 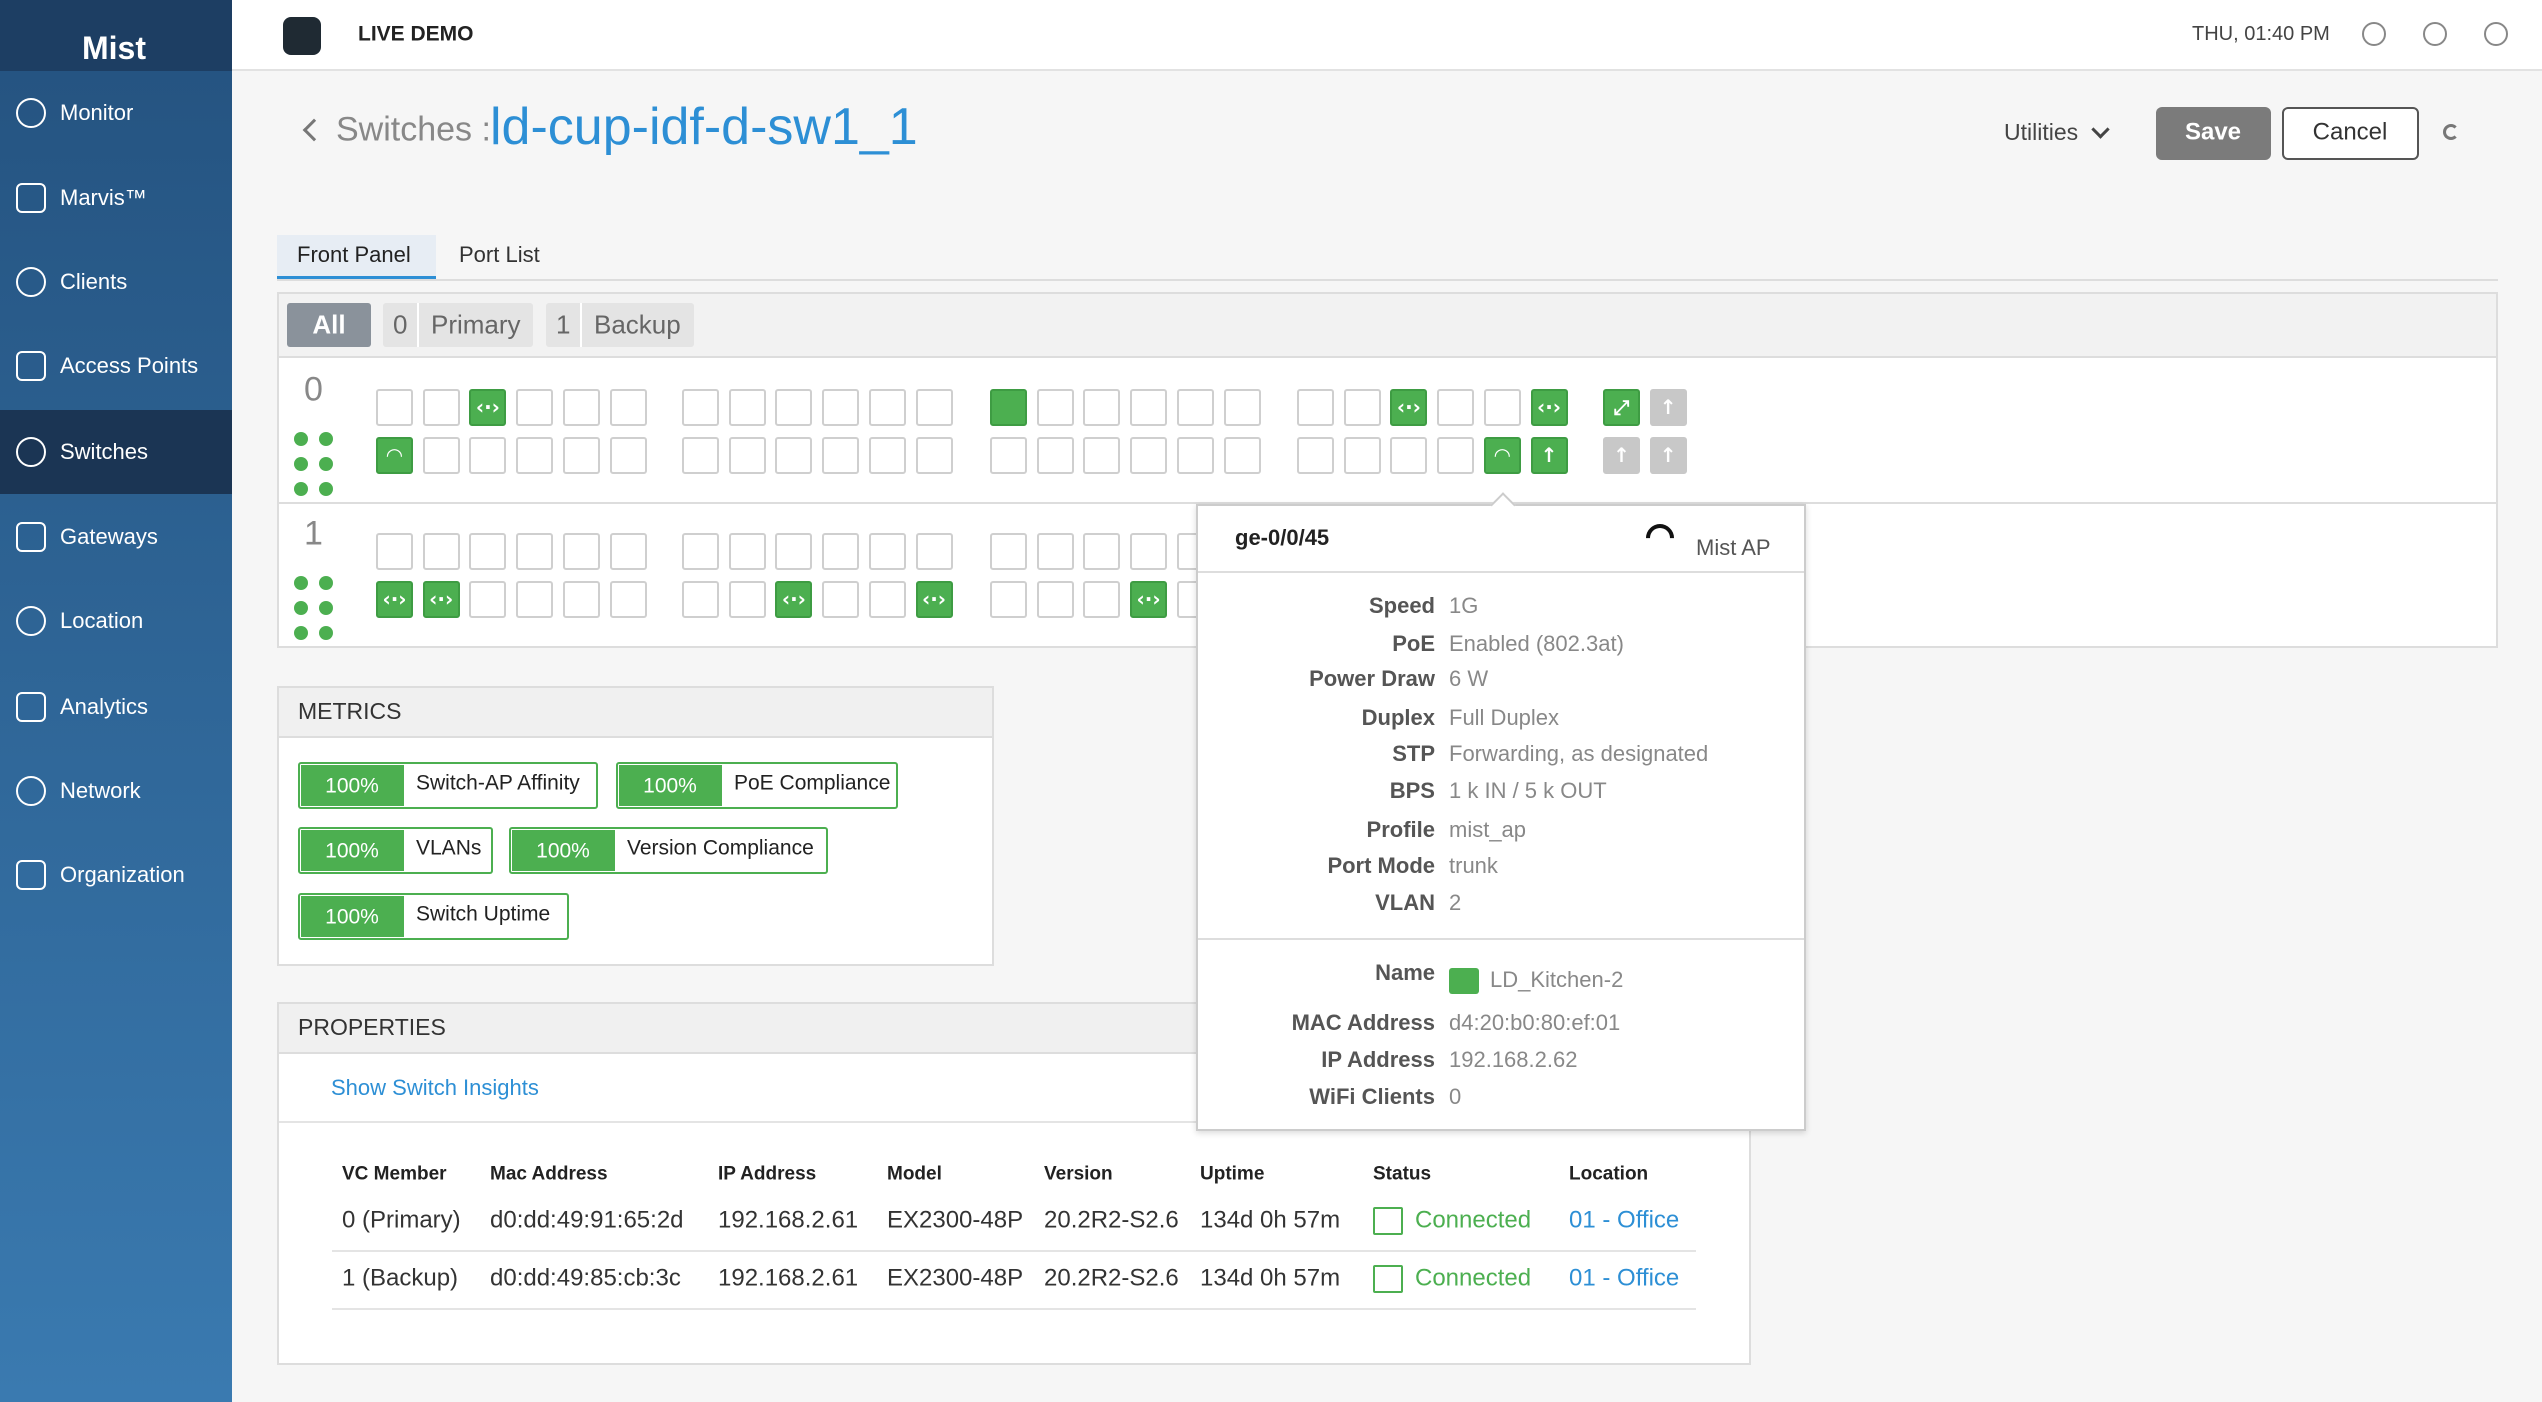 What do you see at coordinates (122, 874) in the screenshot?
I see `nav-item: Organization` at bounding box center [122, 874].